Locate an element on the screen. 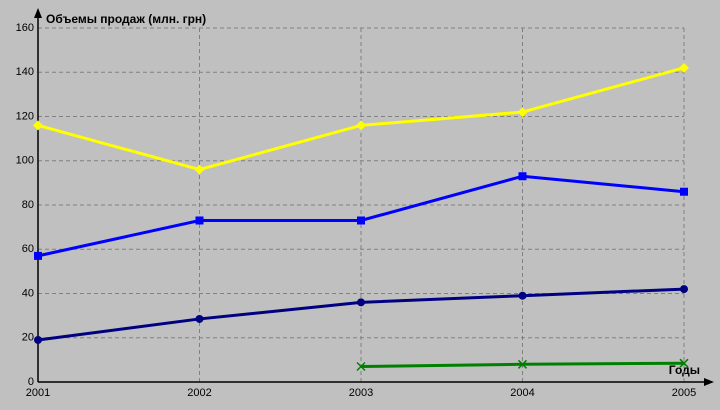 Image resolution: width=720 pixels, height=410 pixels. x-tick-label: 2005 is located at coordinates (684, 393).